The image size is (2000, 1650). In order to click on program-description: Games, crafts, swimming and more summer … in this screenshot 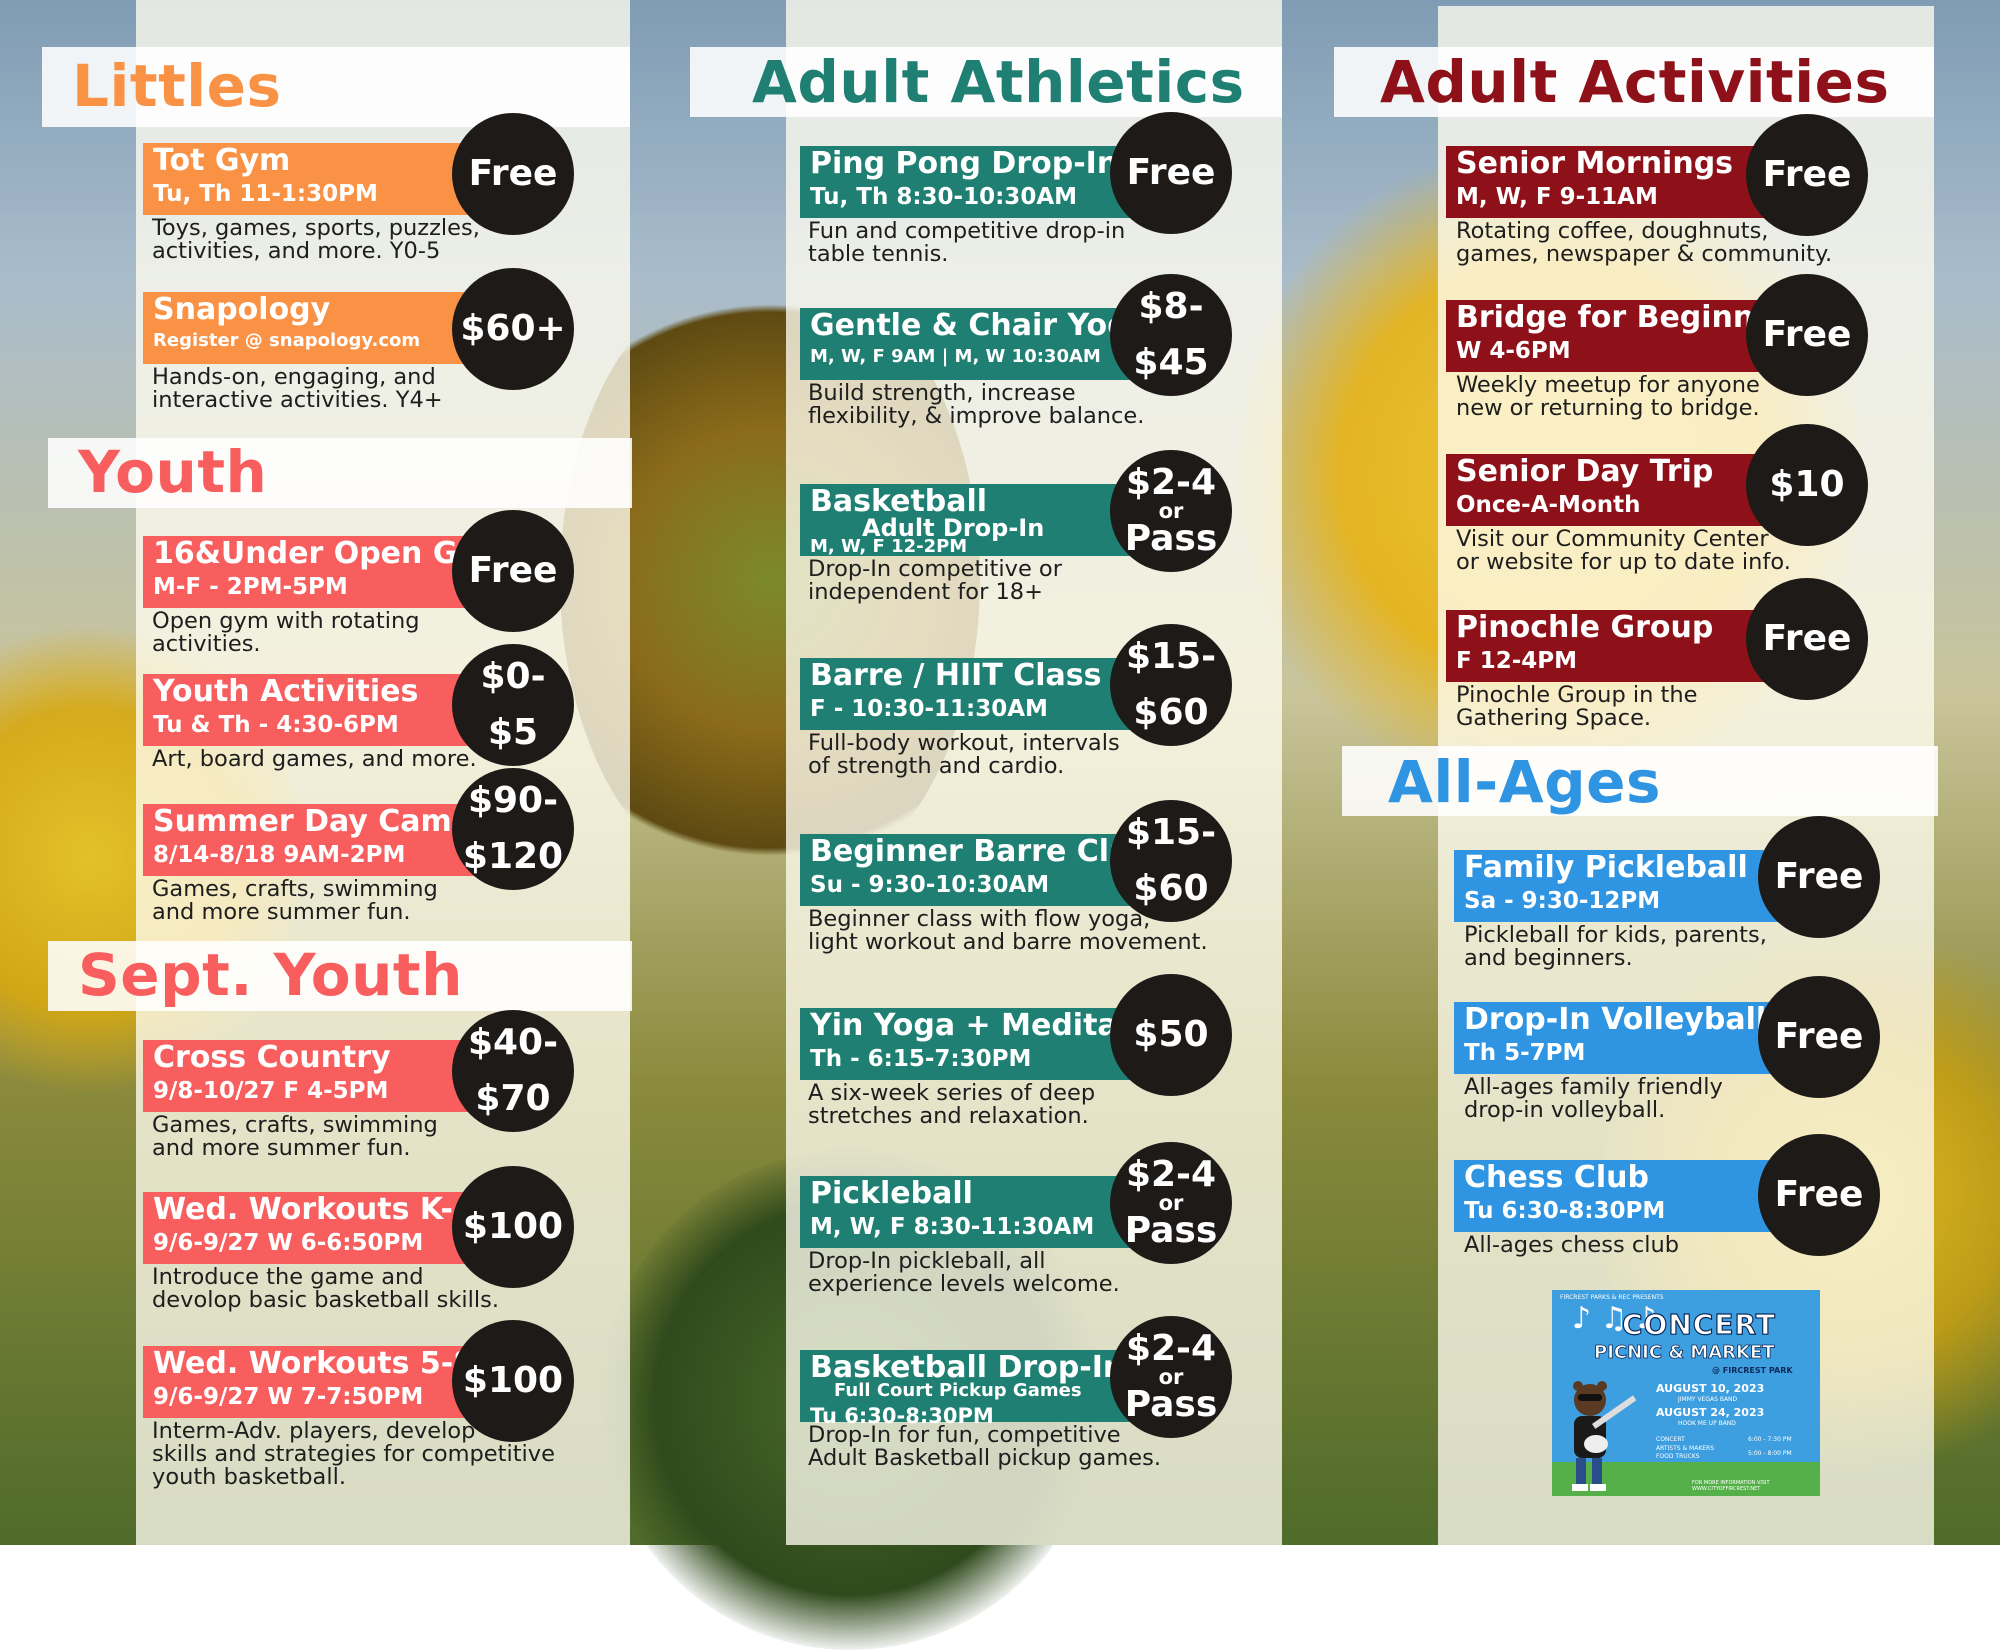, I will do `click(295, 1136)`.